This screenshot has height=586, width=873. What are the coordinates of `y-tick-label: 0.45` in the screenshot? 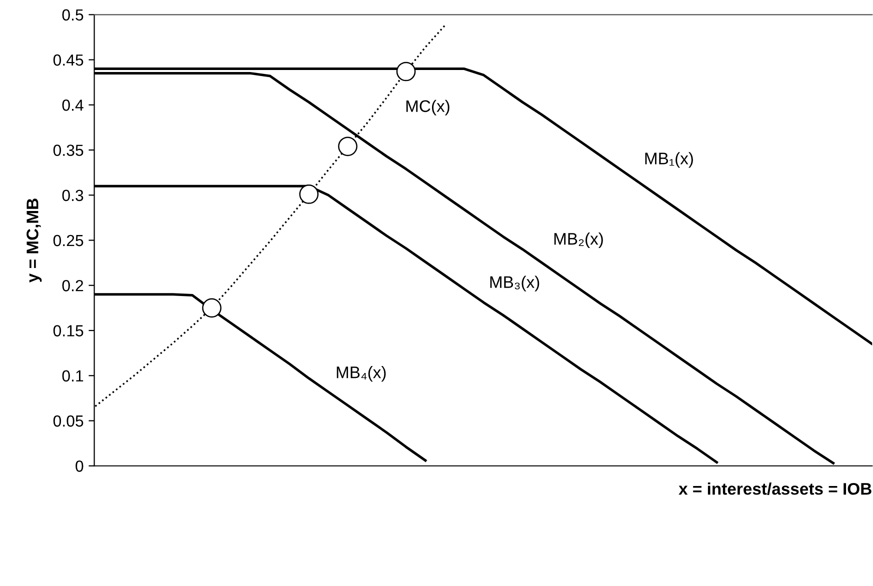 It's located at (68, 60).